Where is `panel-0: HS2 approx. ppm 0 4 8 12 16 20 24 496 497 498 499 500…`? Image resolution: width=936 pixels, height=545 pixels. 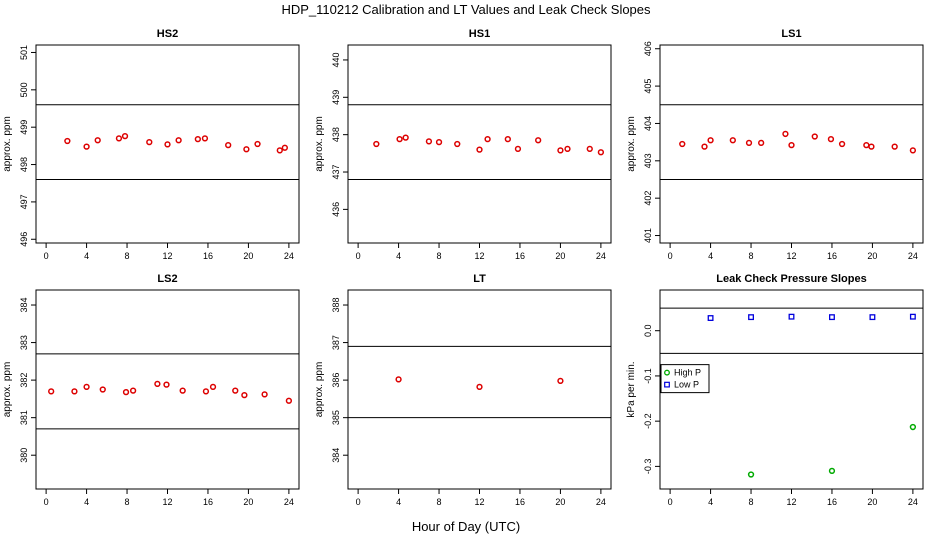 panel-0: HS2 approx. ppm 0 4 8 12 16 20 24 496 497 498 499 500… is located at coordinates (151, 144).